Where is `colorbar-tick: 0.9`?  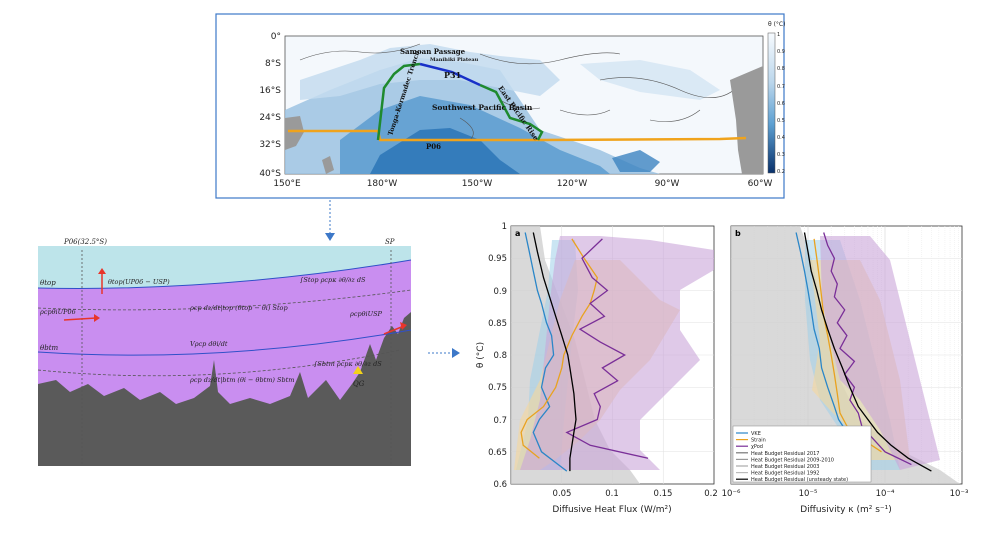 colorbar-tick: 0.9 is located at coordinates (781, 52).